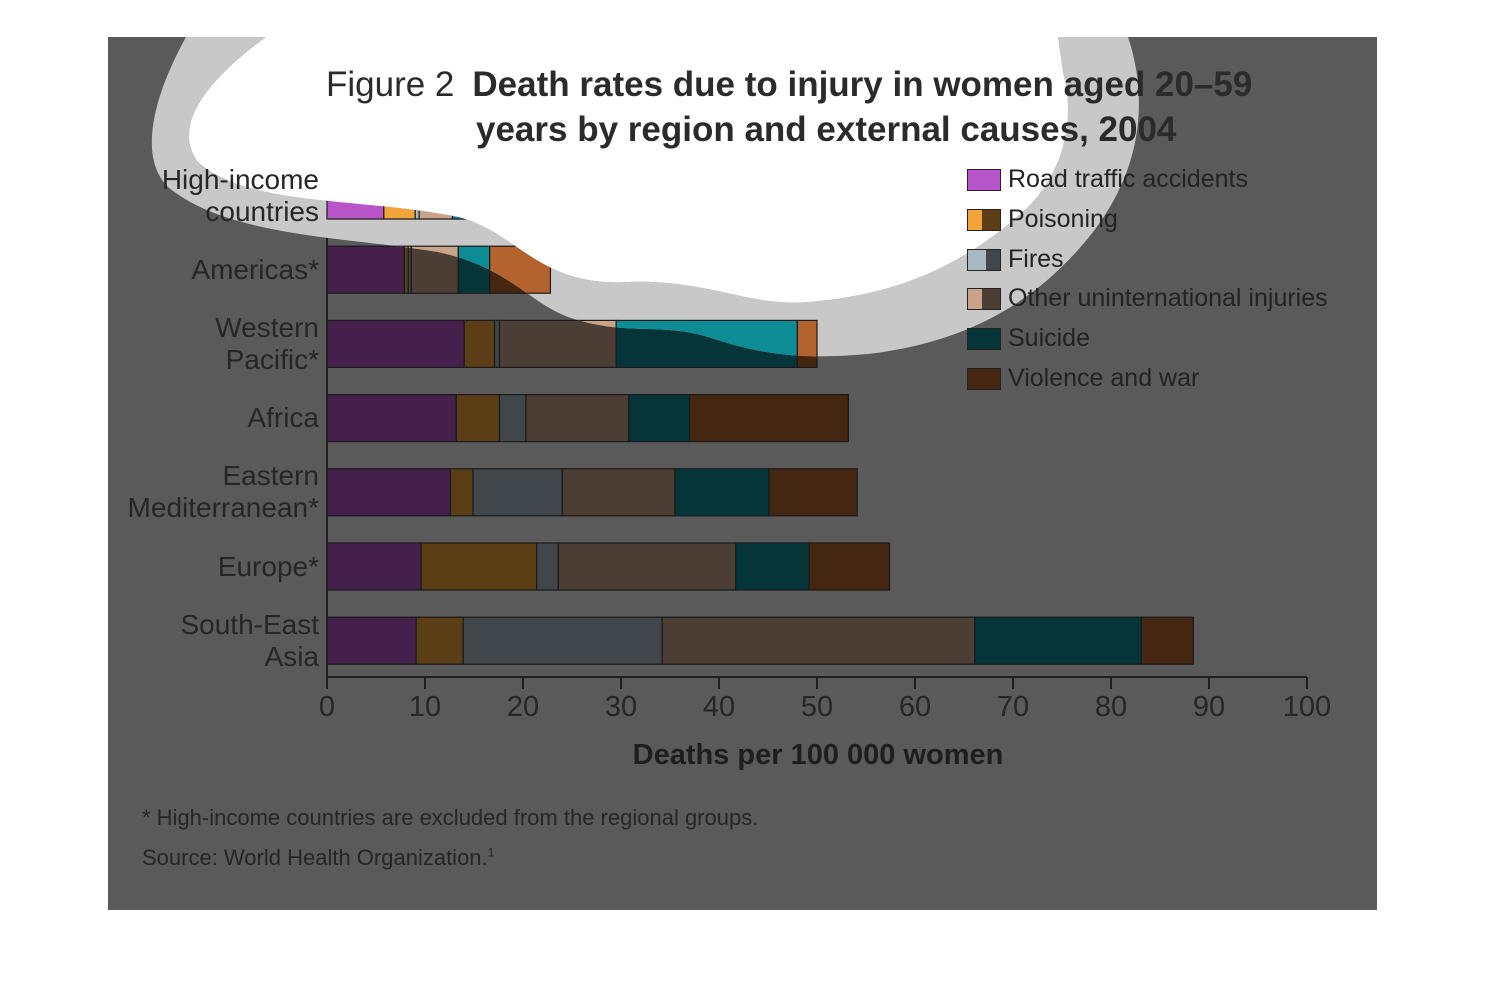 Image resolution: width=1486 pixels, height=1004 pixels. I want to click on x-tick-label-0: 0, so click(327, 707).